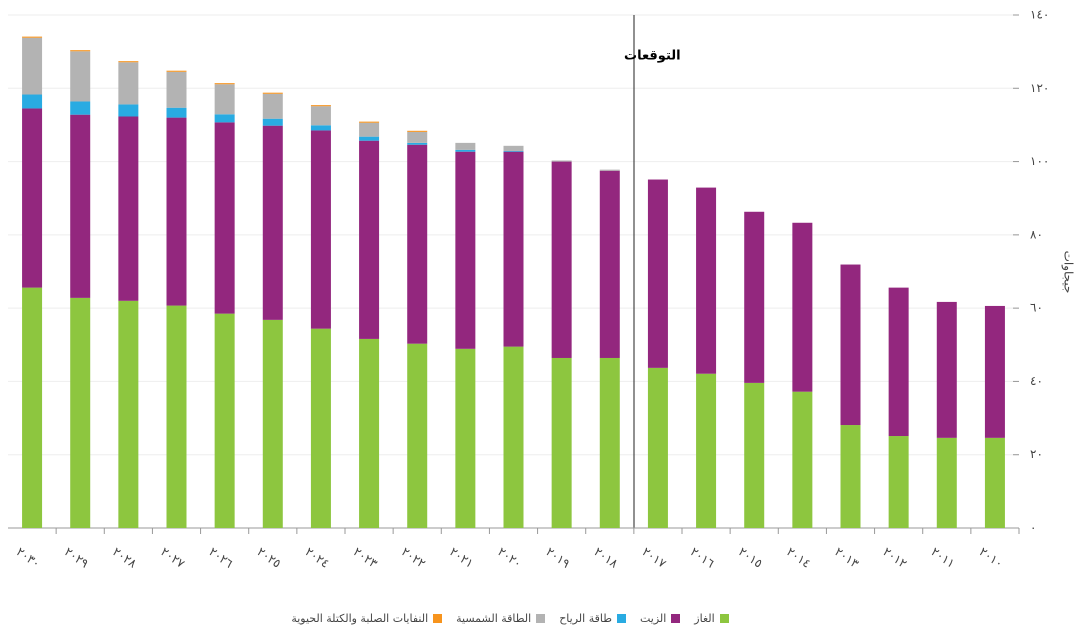  I want to click on x-tick-label: ٢٠٢٦, so click(220, 557).